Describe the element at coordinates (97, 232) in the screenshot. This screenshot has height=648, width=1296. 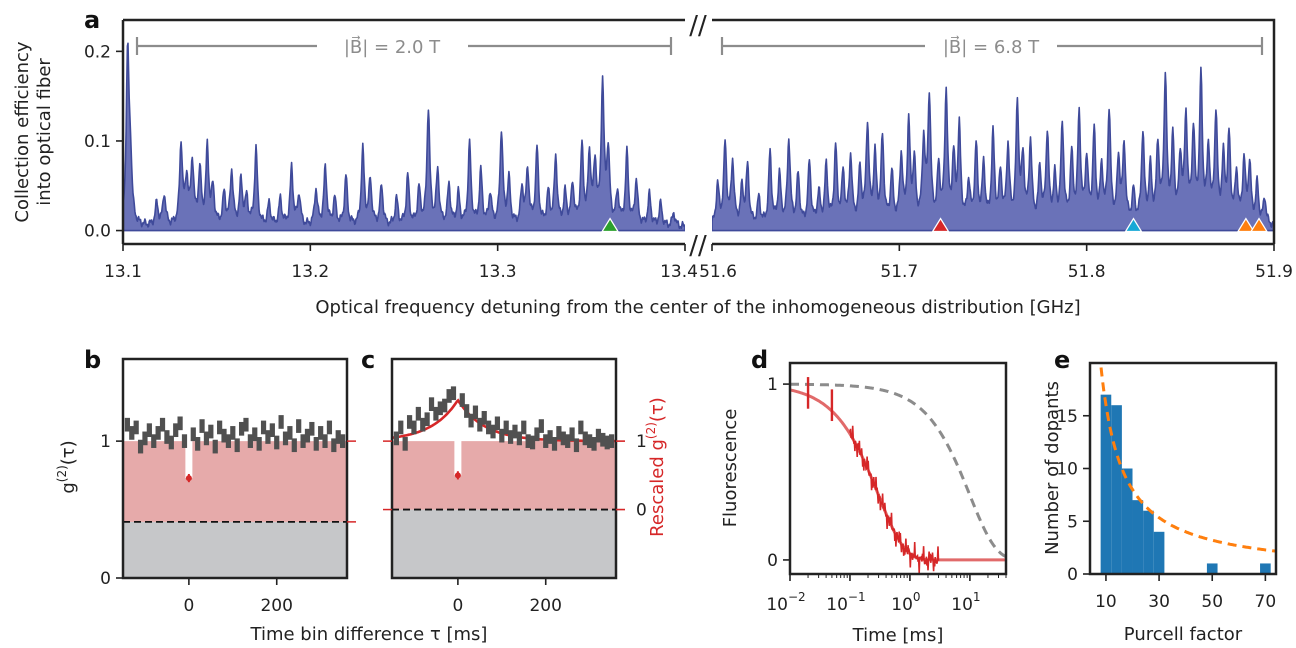
I see `y-tick-label: 0.0` at that location.